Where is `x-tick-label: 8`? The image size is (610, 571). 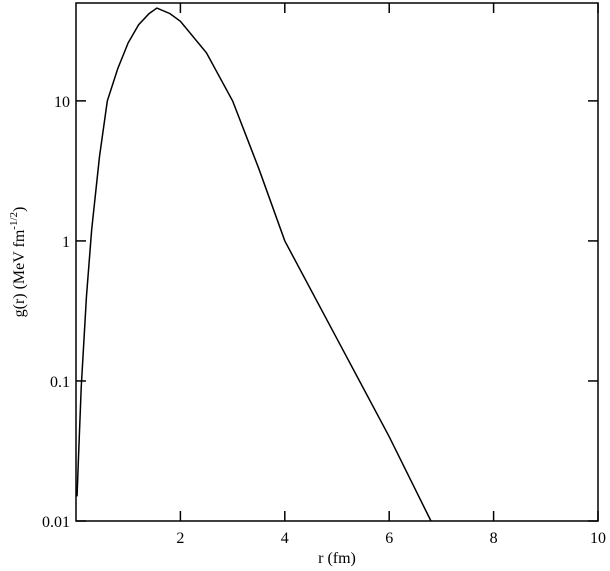
x-tick-label: 8 is located at coordinates (494, 538).